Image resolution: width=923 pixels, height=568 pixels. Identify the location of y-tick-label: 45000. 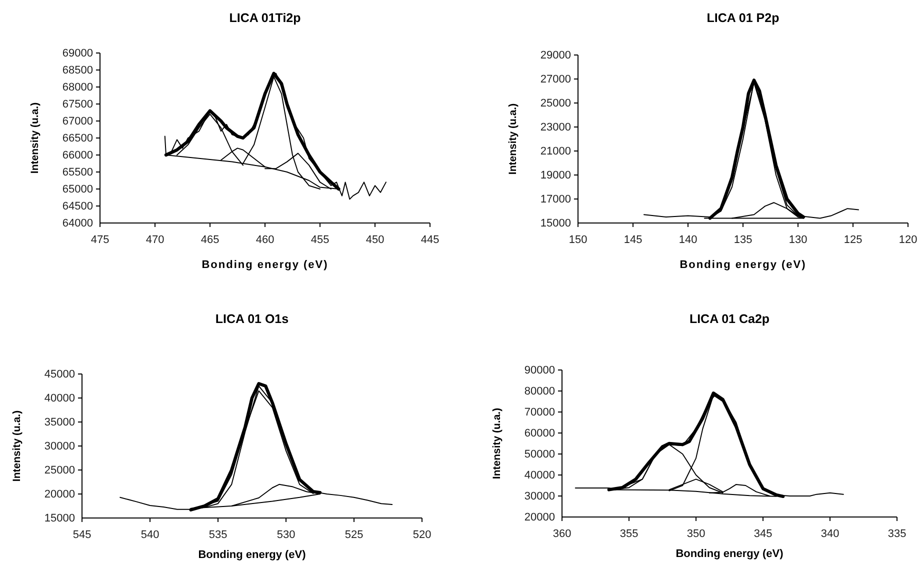
(59, 374).